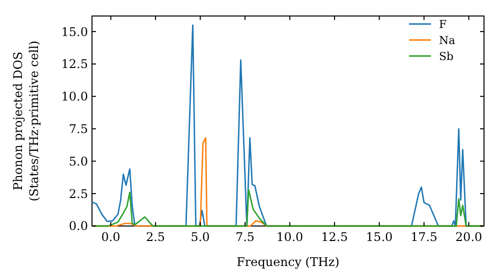 The width and height of the screenshot is (500, 280). Describe the element at coordinates (78, 193) in the screenshot. I see `y-tick-label: 2.5` at that location.